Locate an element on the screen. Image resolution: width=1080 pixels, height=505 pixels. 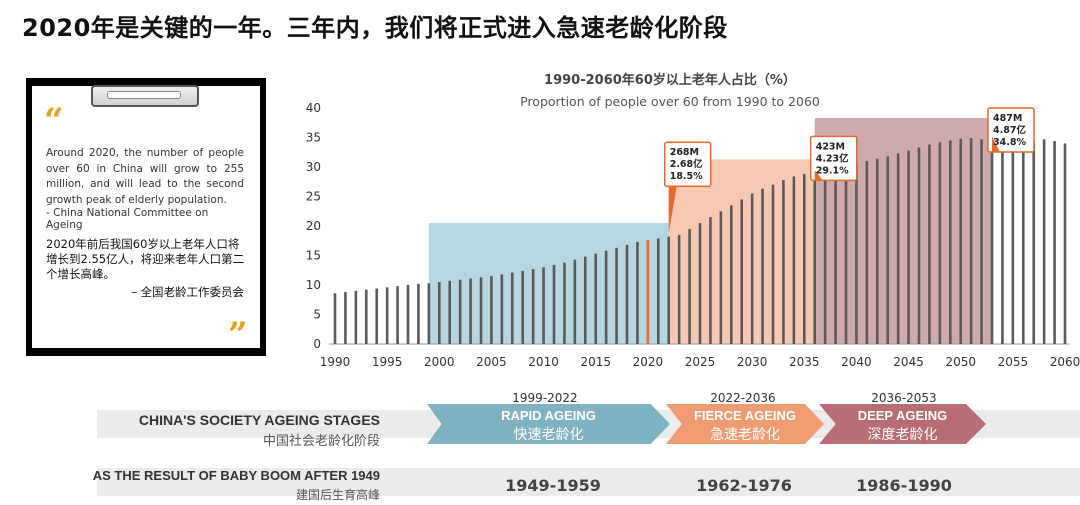
bar-2056 is located at coordinates (1023, 243).